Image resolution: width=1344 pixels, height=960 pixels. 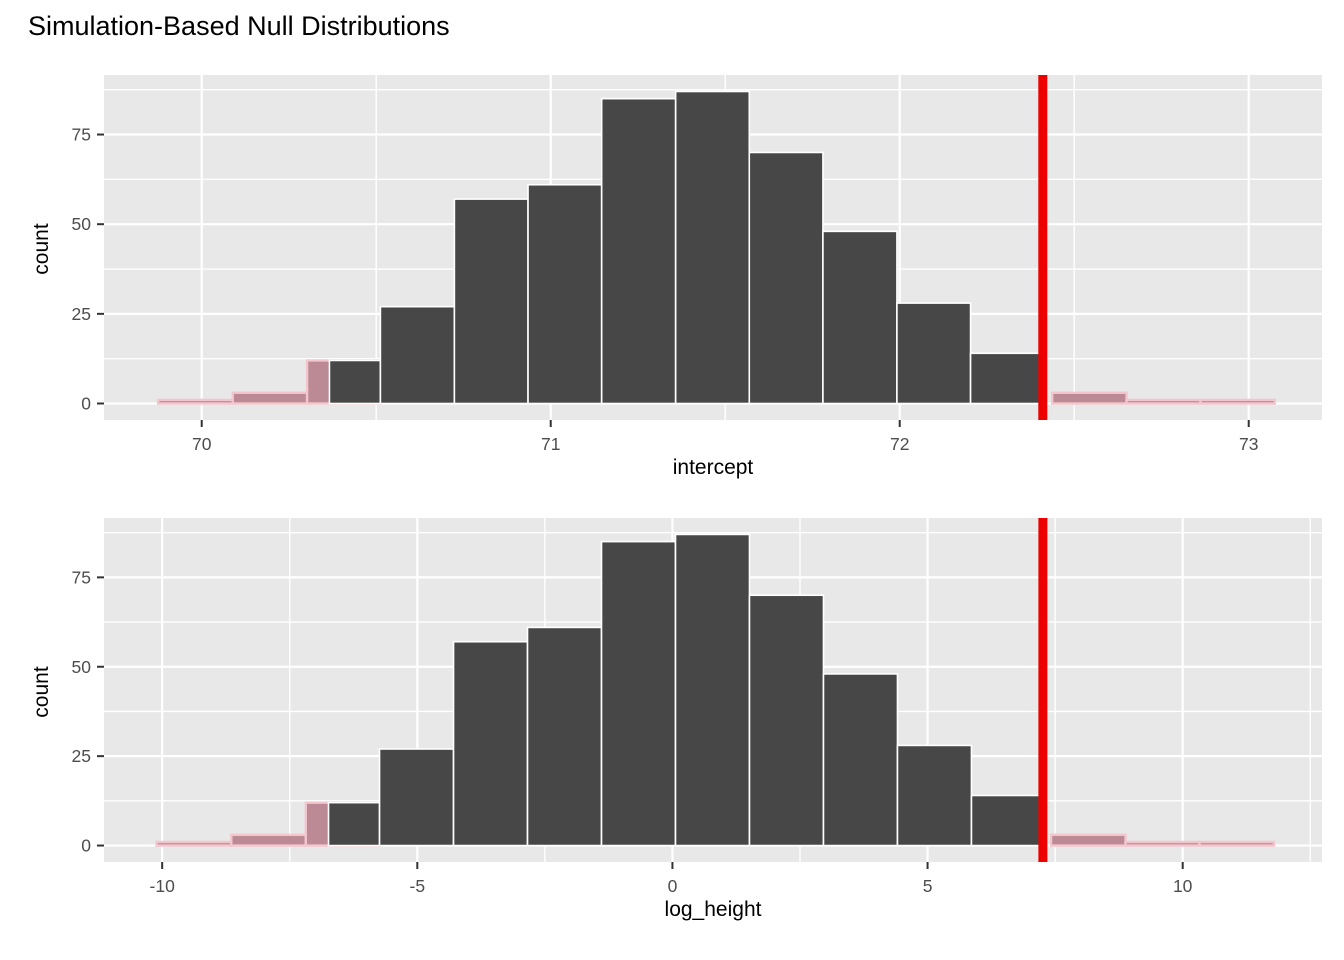 What do you see at coordinates (899, 444) in the screenshot?
I see `x-tick-label: 72` at bounding box center [899, 444].